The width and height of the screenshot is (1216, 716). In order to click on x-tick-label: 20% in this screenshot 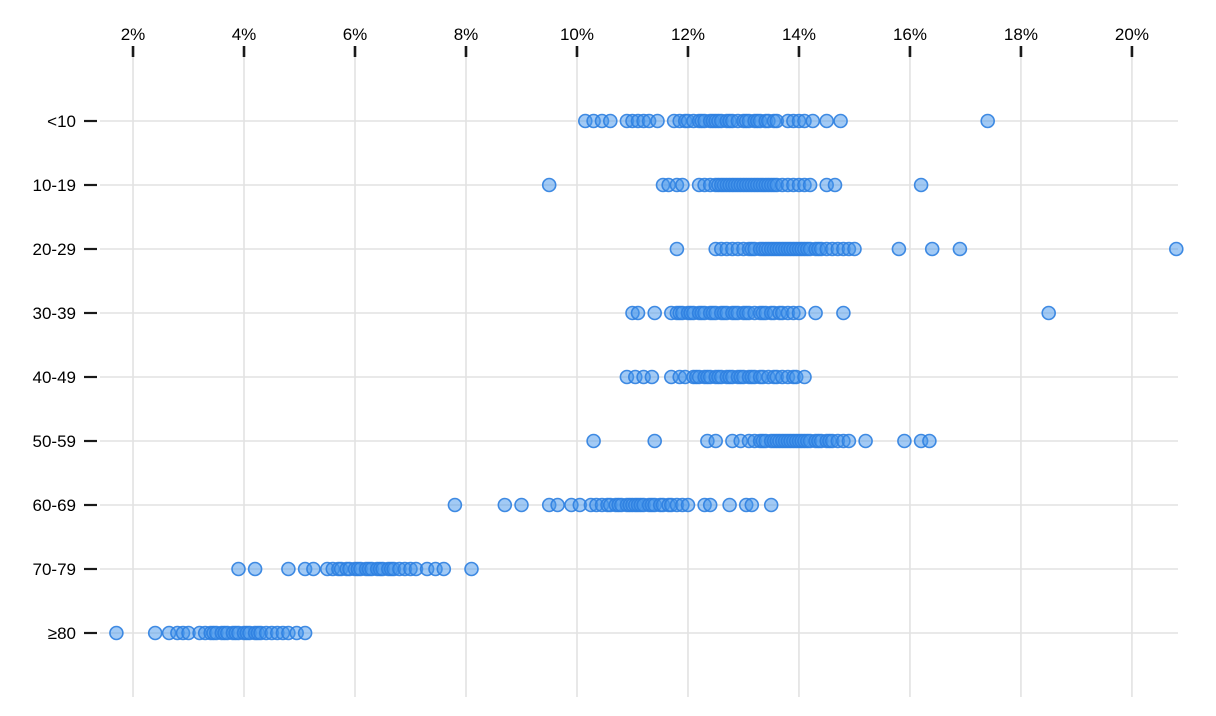, I will do `click(1132, 34)`.